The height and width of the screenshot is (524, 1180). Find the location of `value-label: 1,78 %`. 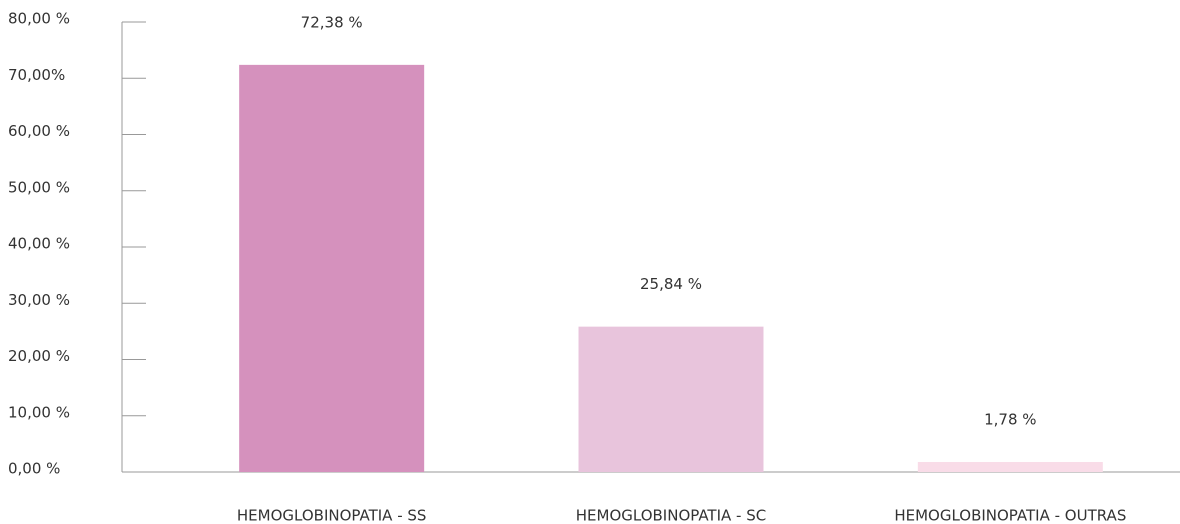

value-label: 1,78 % is located at coordinates (1010, 419).